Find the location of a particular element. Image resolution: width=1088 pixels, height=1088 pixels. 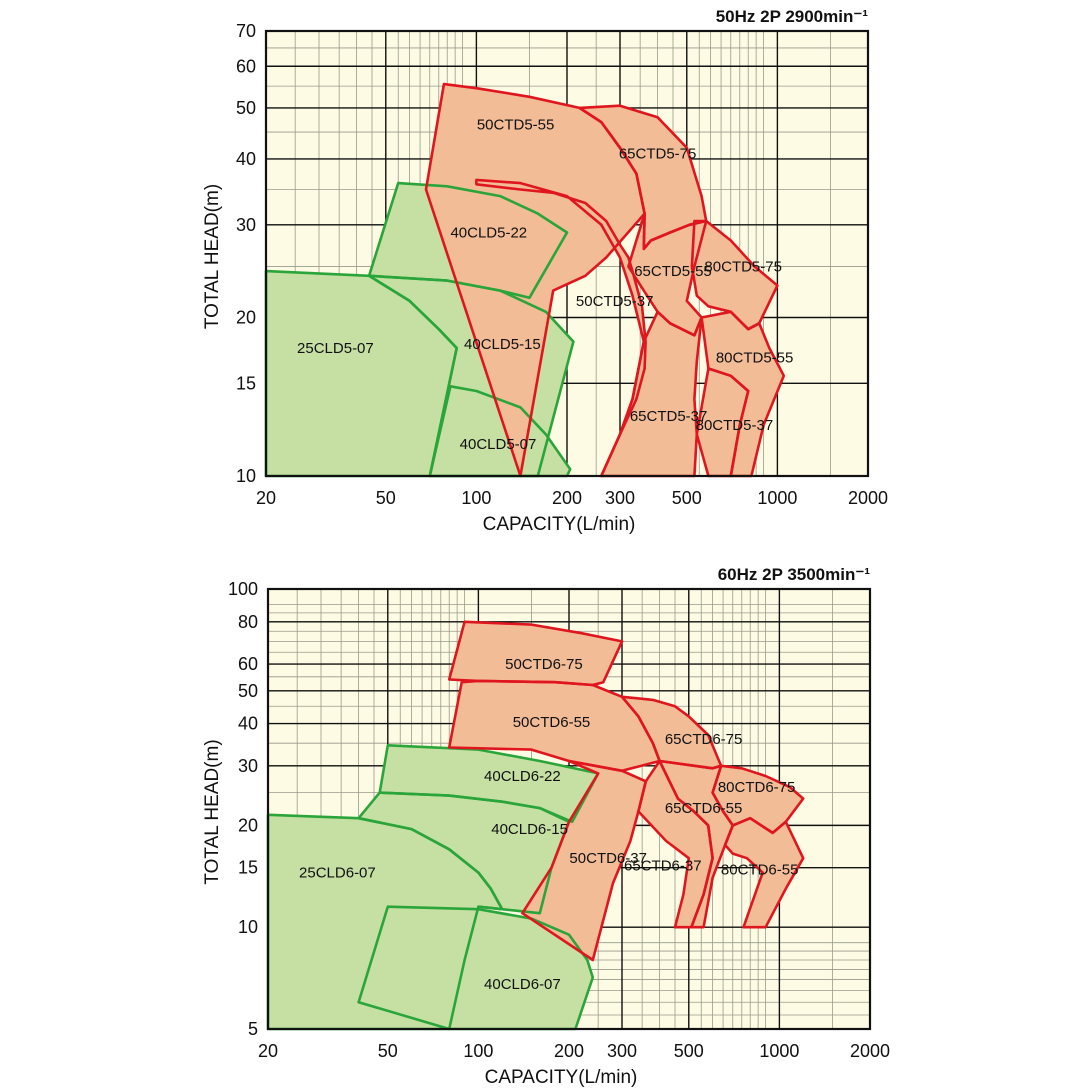

series-label: 40CLD6-07 is located at coordinates (522, 984).